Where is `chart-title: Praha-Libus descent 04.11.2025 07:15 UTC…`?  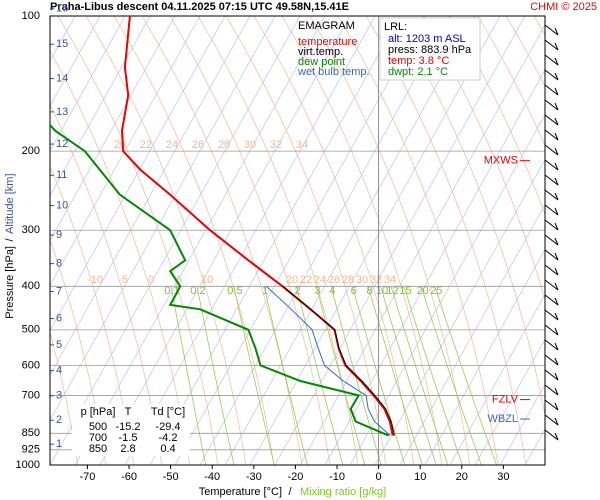
chart-title: Praha-Libus descent 04.11.2025 07:15 UTC… is located at coordinates (199, 7).